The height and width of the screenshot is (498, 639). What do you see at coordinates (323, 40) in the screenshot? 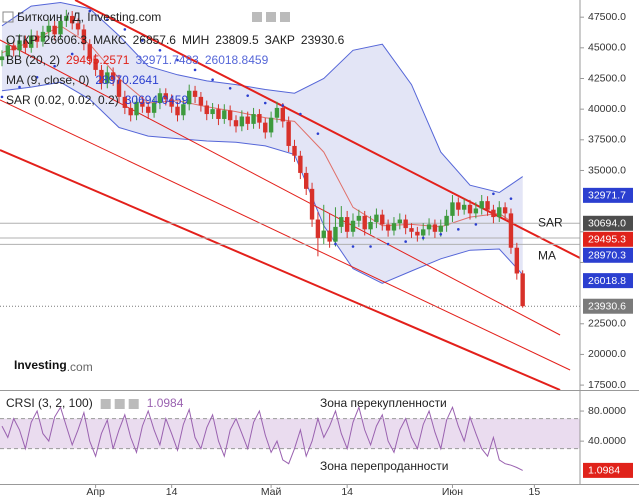
I see `ohlc-value: 23930.6` at bounding box center [323, 40].